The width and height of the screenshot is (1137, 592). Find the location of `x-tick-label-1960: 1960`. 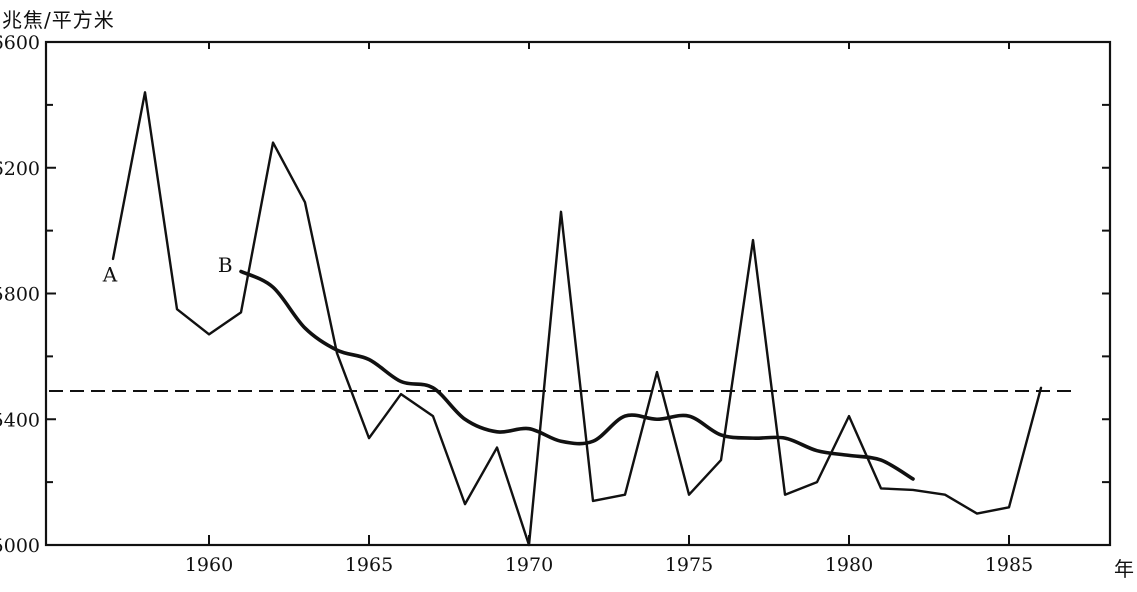

x-tick-label-1960: 1960 is located at coordinates (209, 565).